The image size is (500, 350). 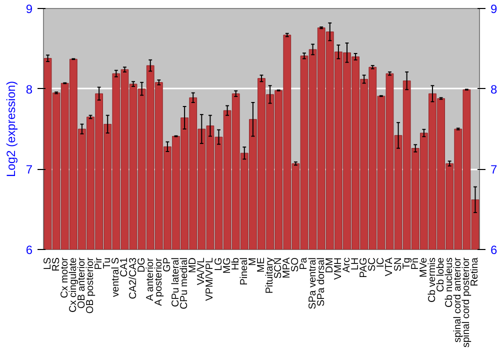 What do you see at coordinates (330, 265) in the screenshot?
I see `x-tick-label: DM` at bounding box center [330, 265].